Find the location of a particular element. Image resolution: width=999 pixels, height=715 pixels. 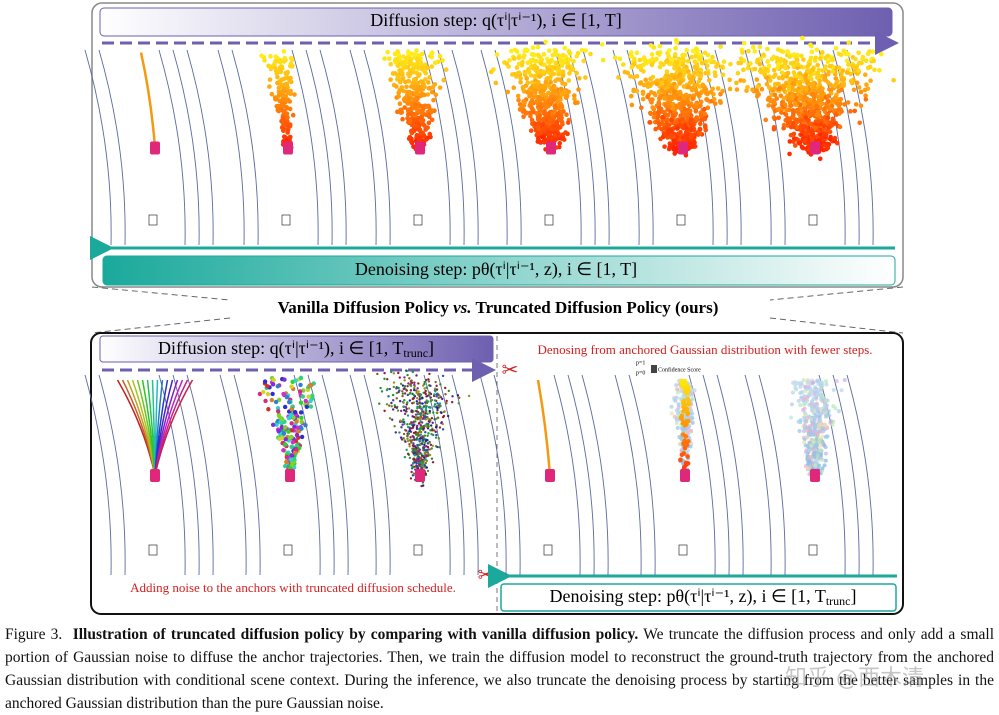

legend-low: p=0 is located at coordinates (640, 373).